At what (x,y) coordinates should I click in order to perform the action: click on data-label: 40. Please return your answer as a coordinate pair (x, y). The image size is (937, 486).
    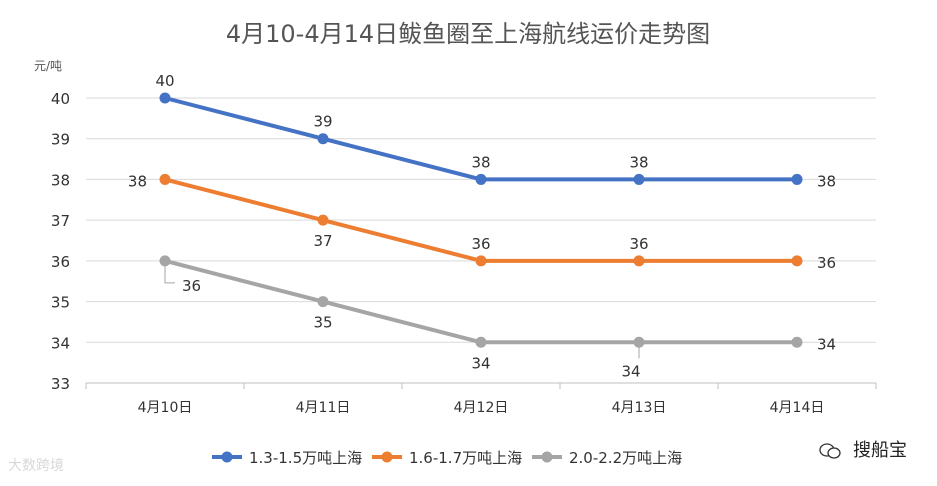
    Looking at the image, I should click on (164, 81).